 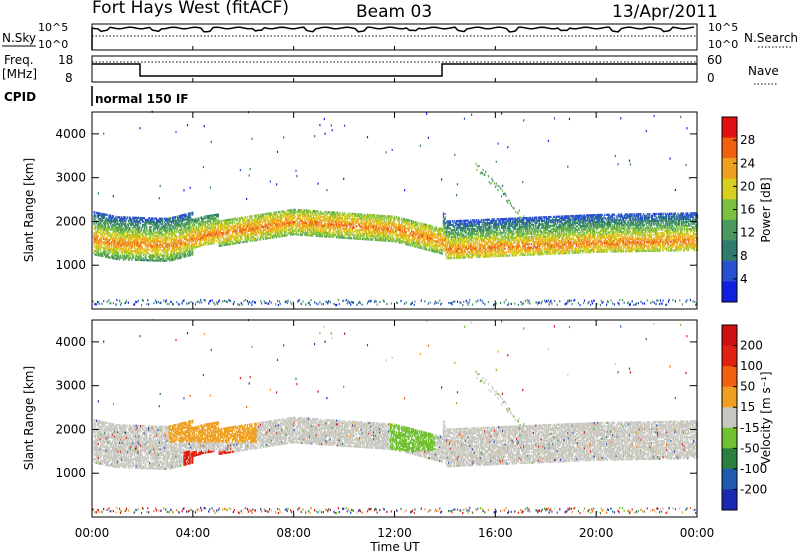 I want to click on nsky-series-line, so click(x=393, y=38).